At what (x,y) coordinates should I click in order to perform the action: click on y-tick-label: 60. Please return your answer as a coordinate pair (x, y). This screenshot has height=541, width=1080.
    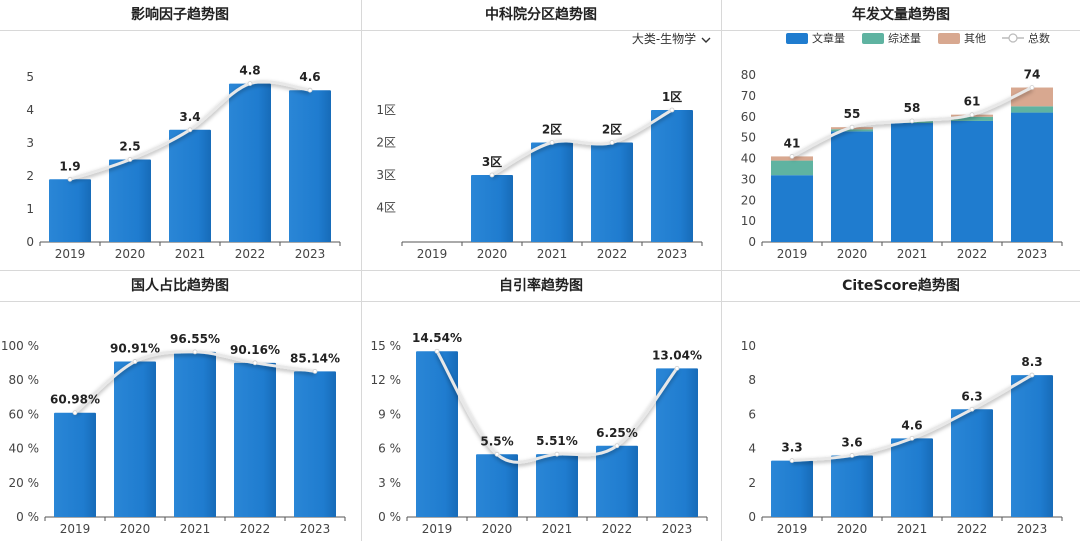
    Looking at the image, I should click on (748, 117).